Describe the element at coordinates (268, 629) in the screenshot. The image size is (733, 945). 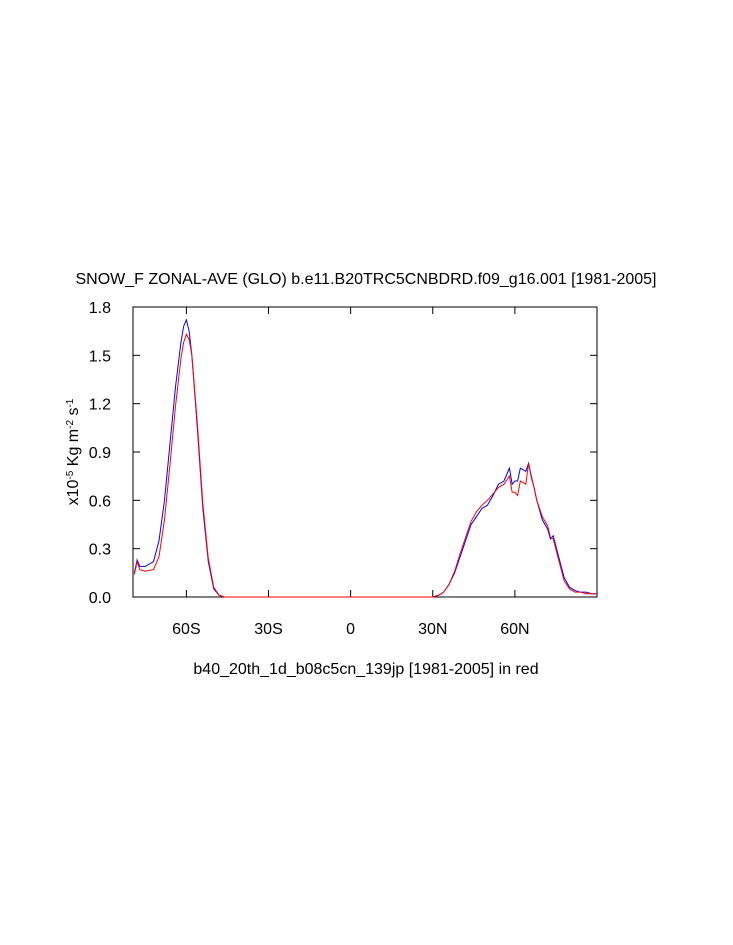
I see `x-tick-label: 30S` at that location.